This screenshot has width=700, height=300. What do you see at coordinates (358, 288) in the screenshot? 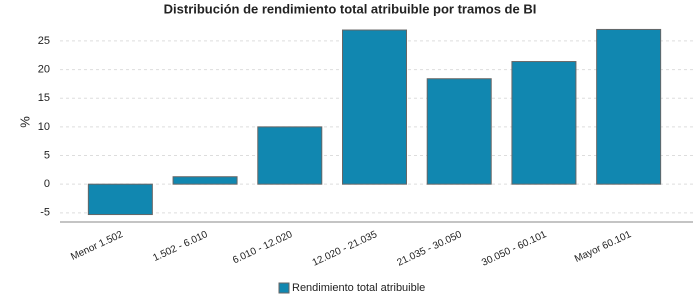
I see `legend-label: Rendimiento total atribuible` at bounding box center [358, 288].